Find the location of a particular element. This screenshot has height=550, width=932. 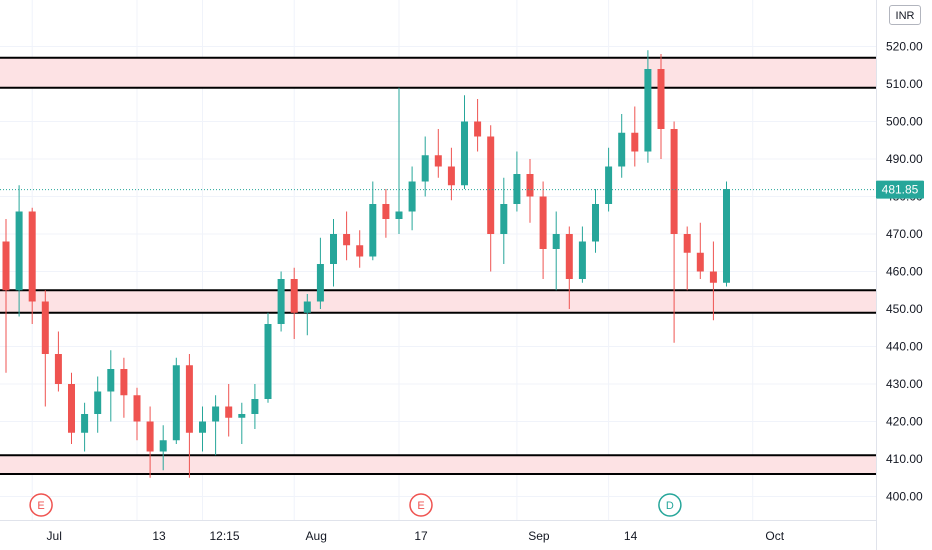

currency-selector: INR is located at coordinates (905, 15).